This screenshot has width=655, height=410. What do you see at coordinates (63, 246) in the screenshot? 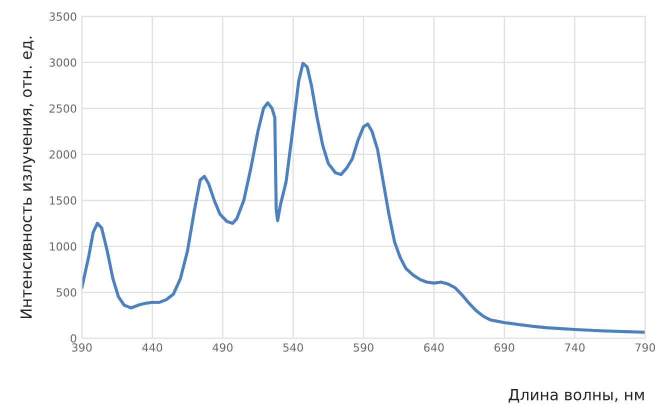
I see `y-tick-label: 1000` at bounding box center [63, 246].